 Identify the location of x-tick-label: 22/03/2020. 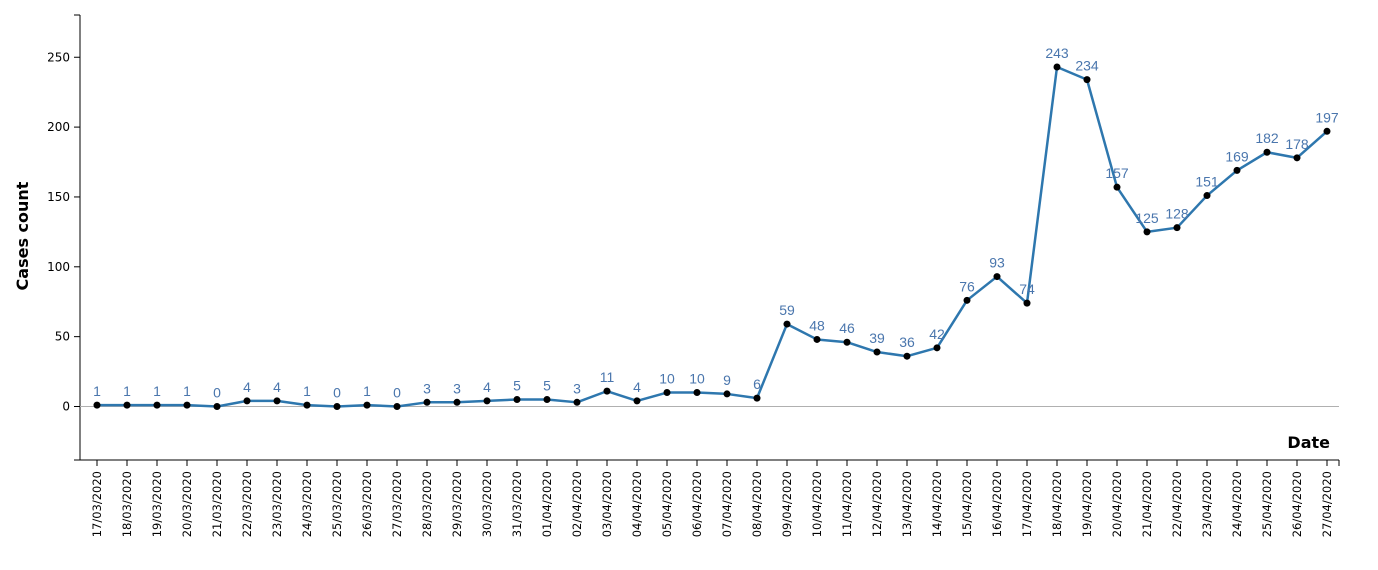
(247, 504).